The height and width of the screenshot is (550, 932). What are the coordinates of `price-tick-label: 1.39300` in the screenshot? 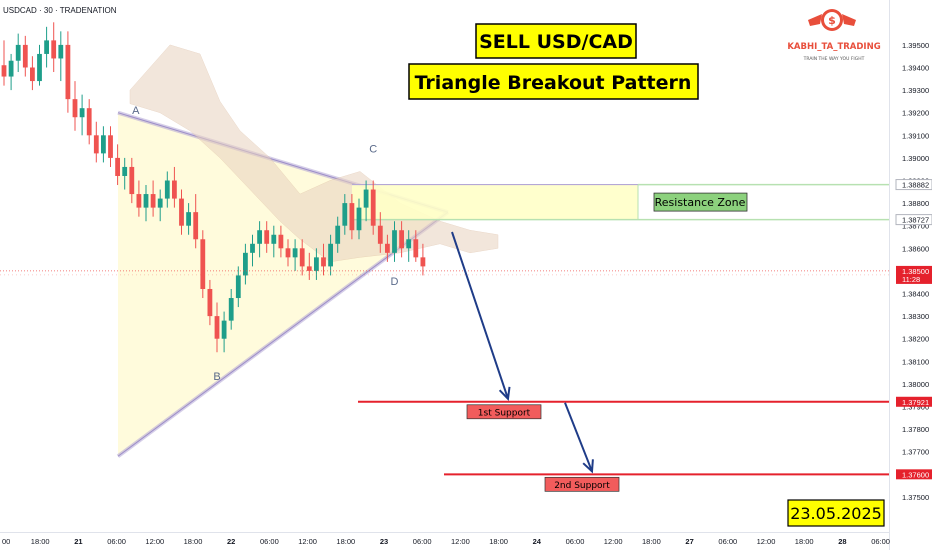 It's located at (915, 90).